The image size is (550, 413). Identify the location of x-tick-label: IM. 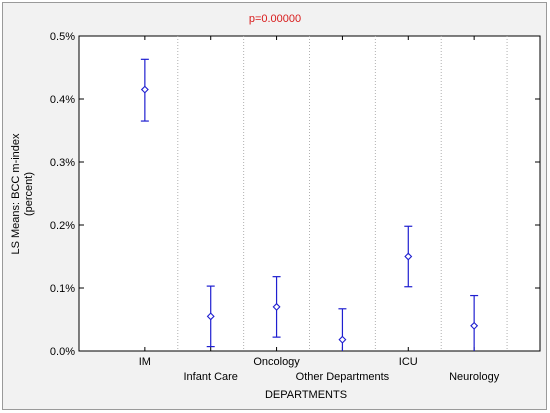
(145, 362).